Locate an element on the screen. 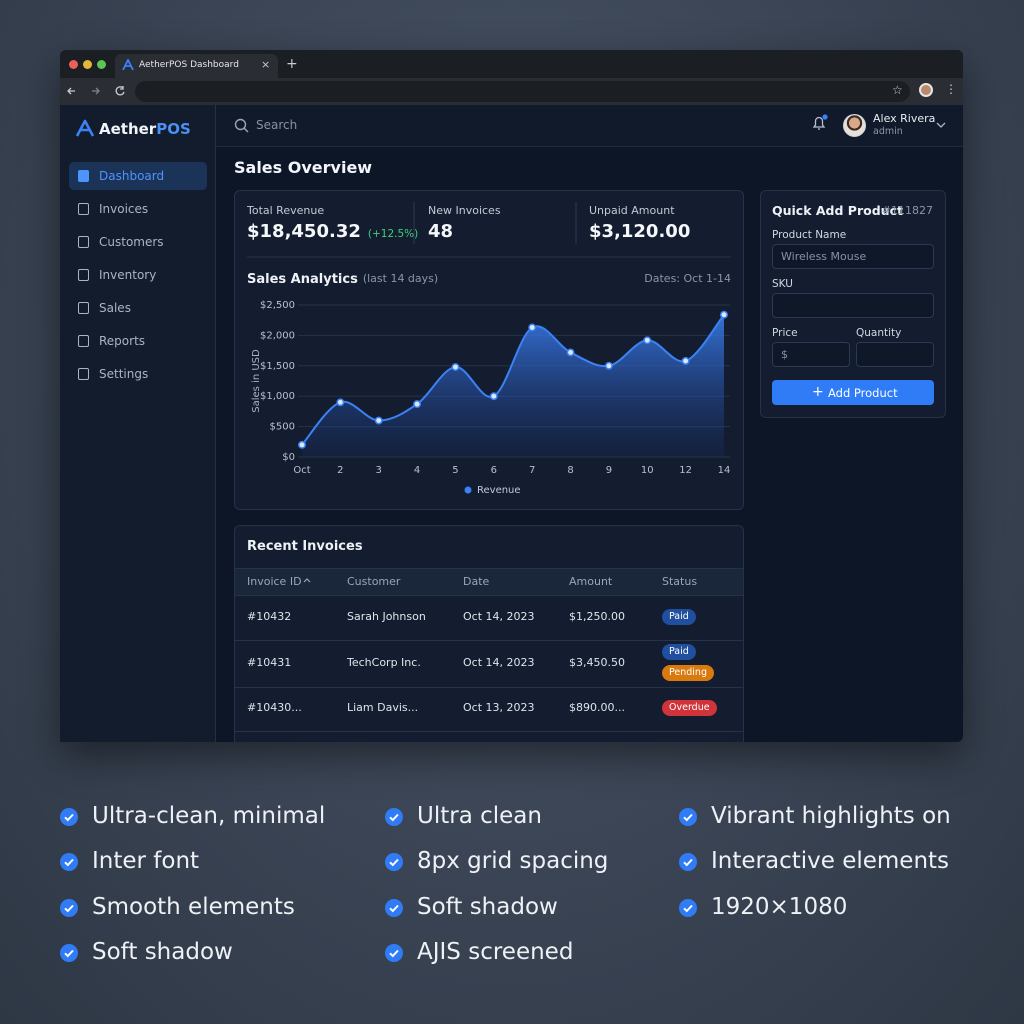  quick-add-title: Quick Add Product is located at coordinates (837, 210).